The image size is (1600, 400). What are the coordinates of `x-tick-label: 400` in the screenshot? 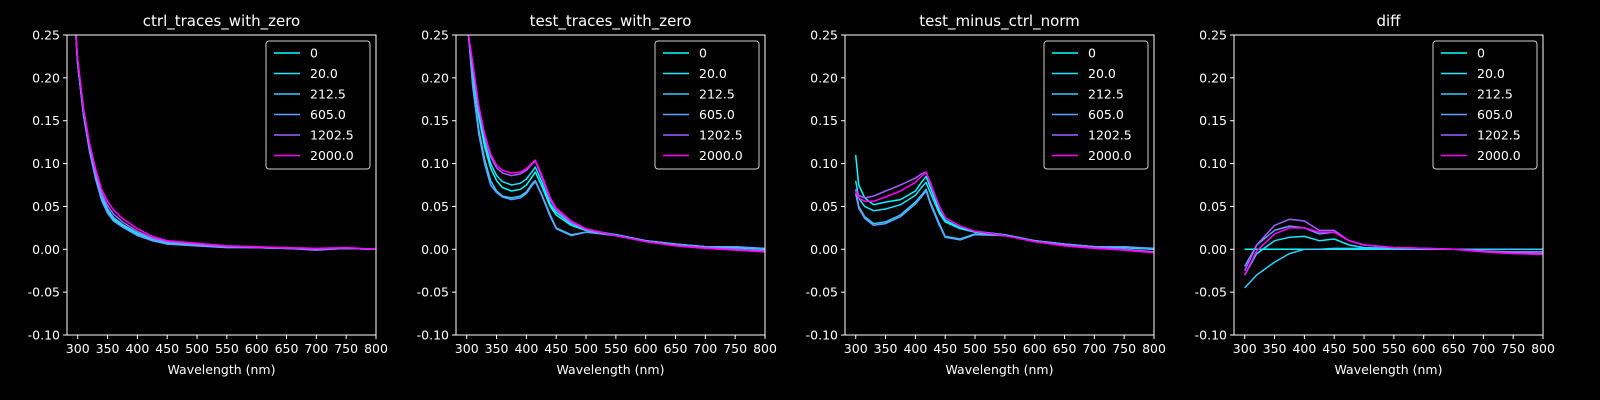 It's located at (526, 348).